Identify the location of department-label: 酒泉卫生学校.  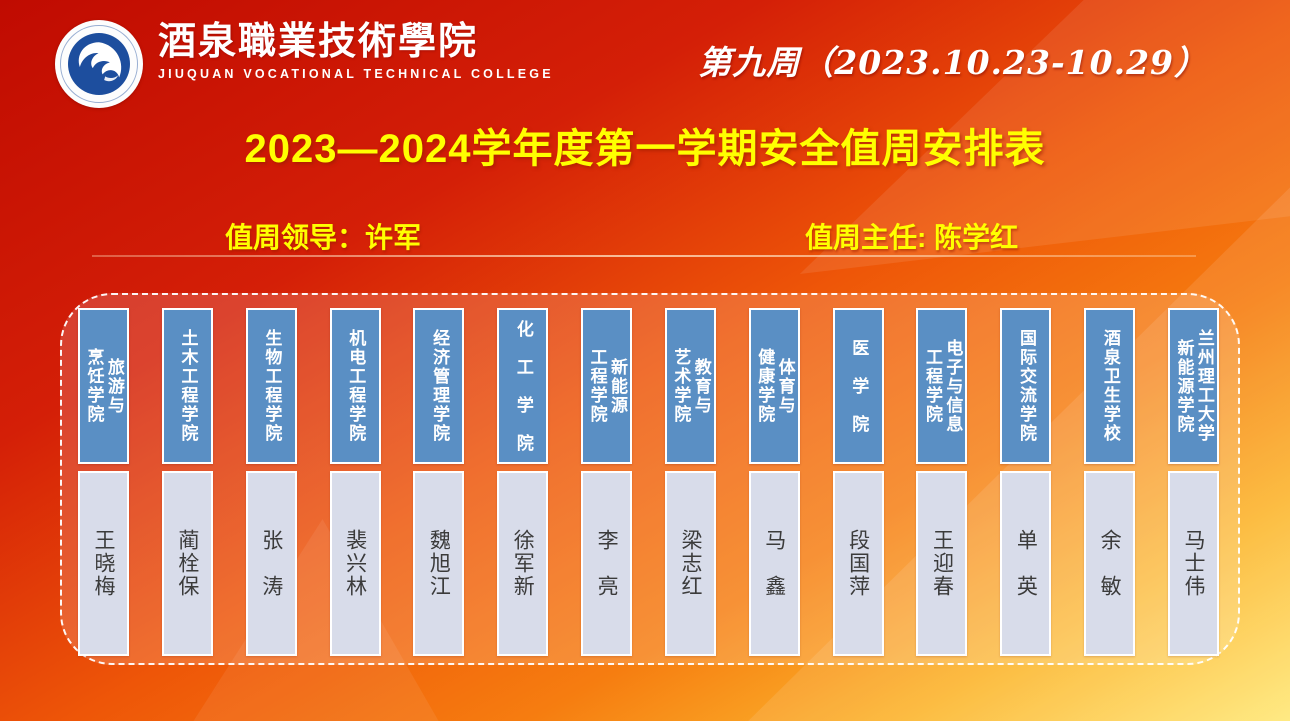
(1110, 386).